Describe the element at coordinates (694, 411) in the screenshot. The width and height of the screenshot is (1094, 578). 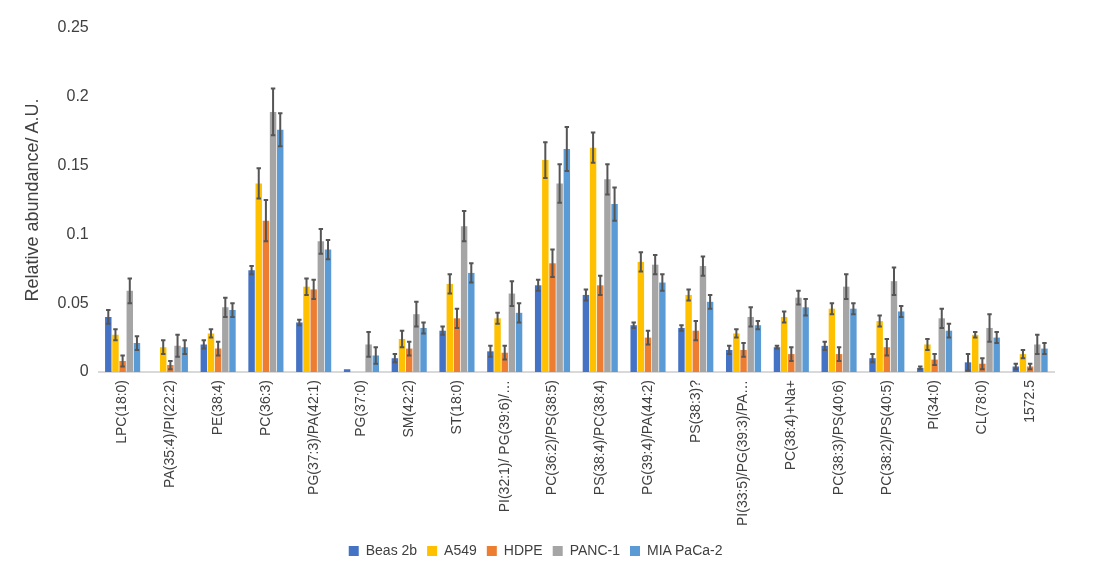
I see `x-tick-label: PS(38:3)?` at that location.